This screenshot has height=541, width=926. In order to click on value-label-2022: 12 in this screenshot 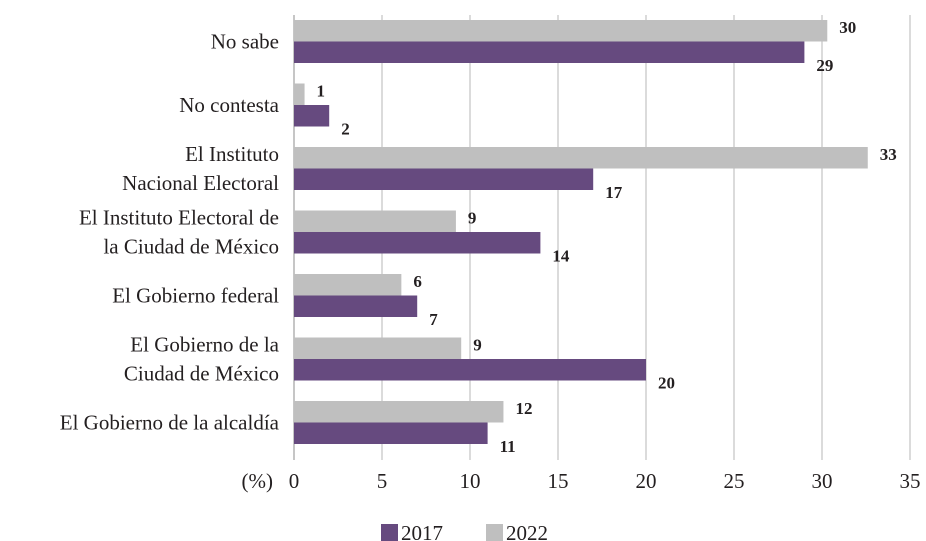, I will do `click(523, 408)`.